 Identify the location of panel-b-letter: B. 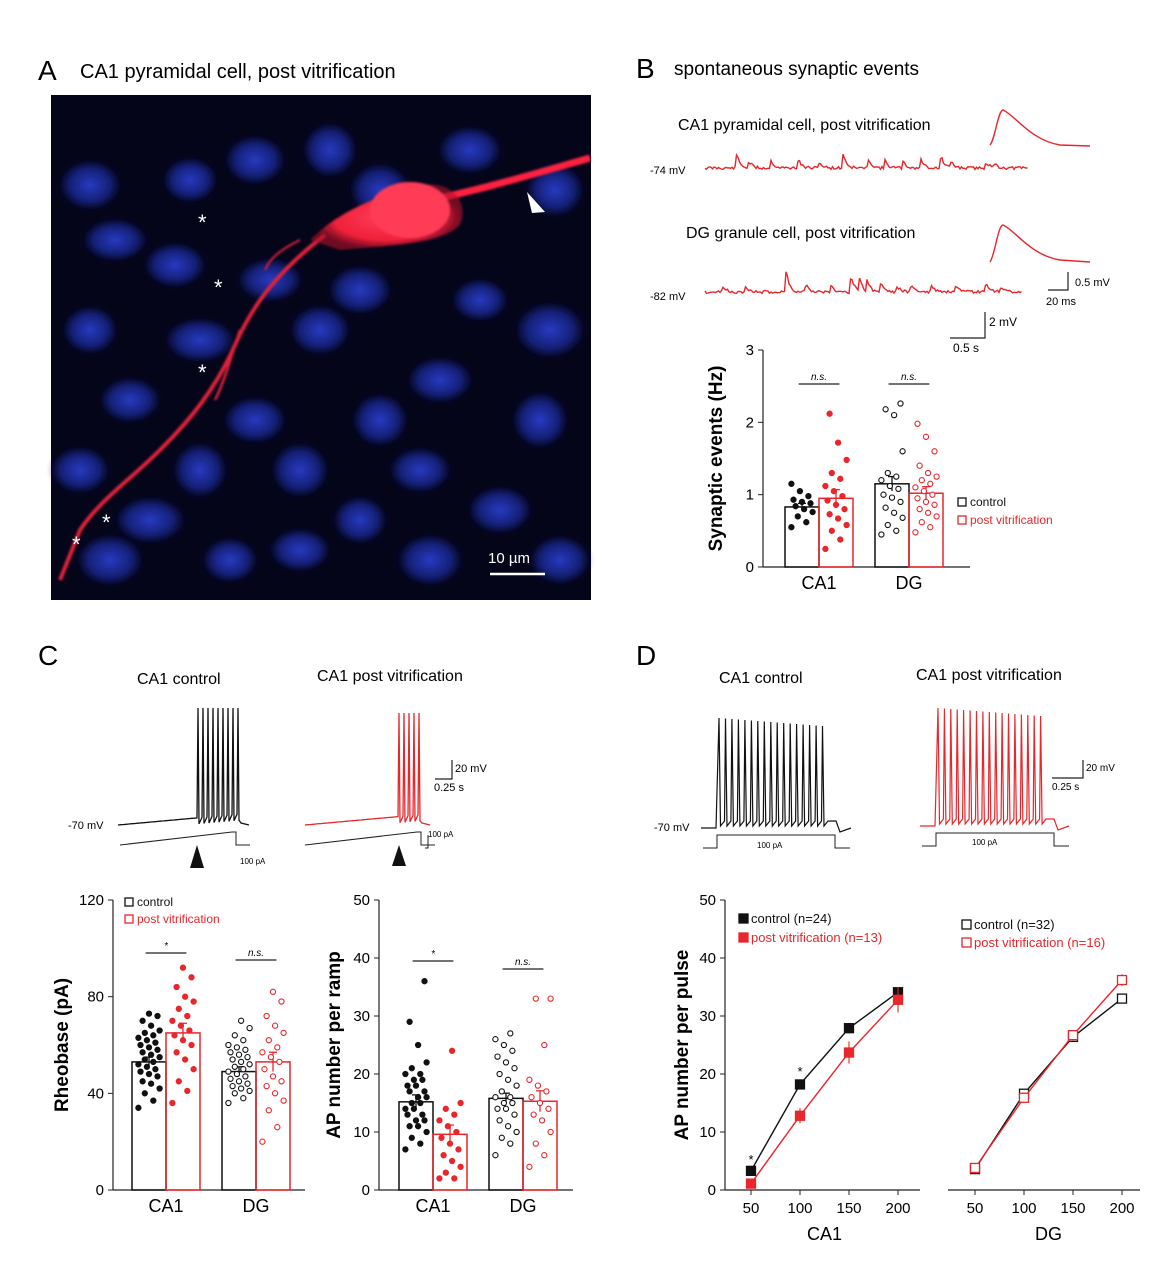
(645, 68).